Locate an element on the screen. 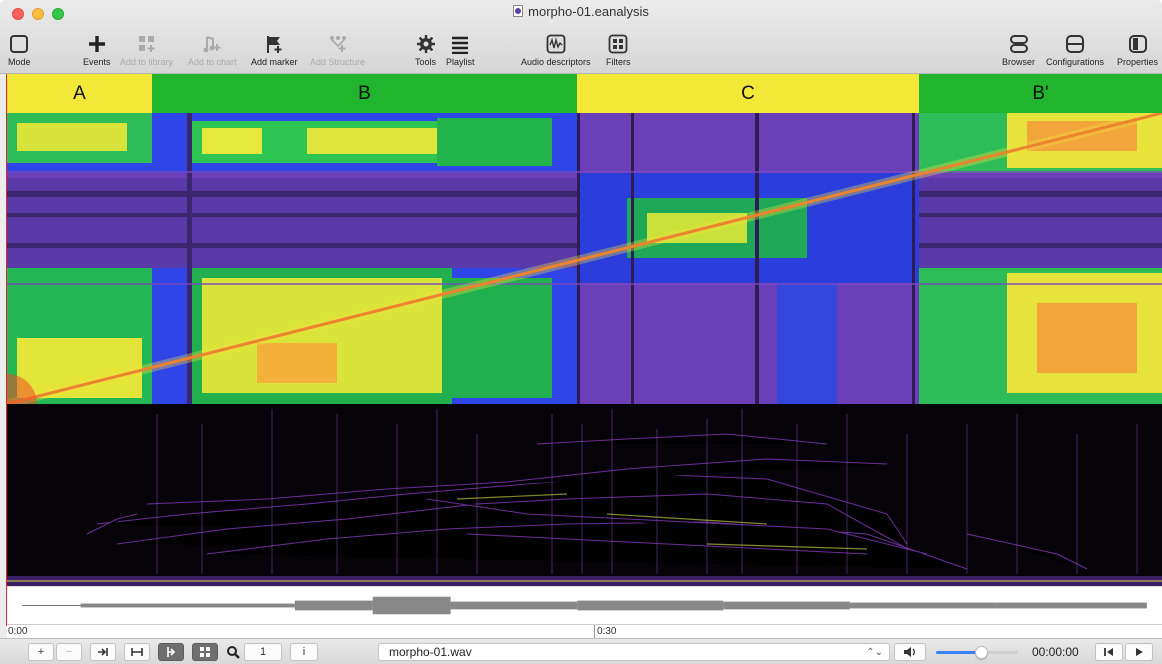  time-ruler: 0:00 0:30 is located at coordinates (584, 631).